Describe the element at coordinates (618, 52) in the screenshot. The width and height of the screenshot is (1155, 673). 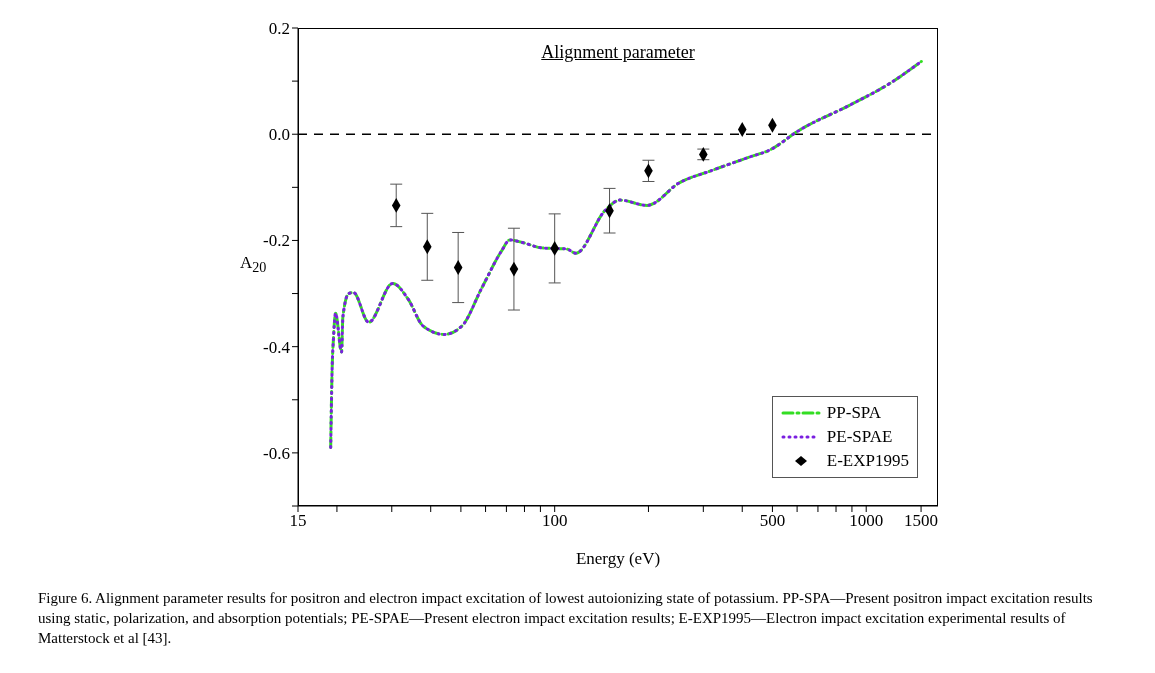
I see `text: Alignment parameter` at that location.